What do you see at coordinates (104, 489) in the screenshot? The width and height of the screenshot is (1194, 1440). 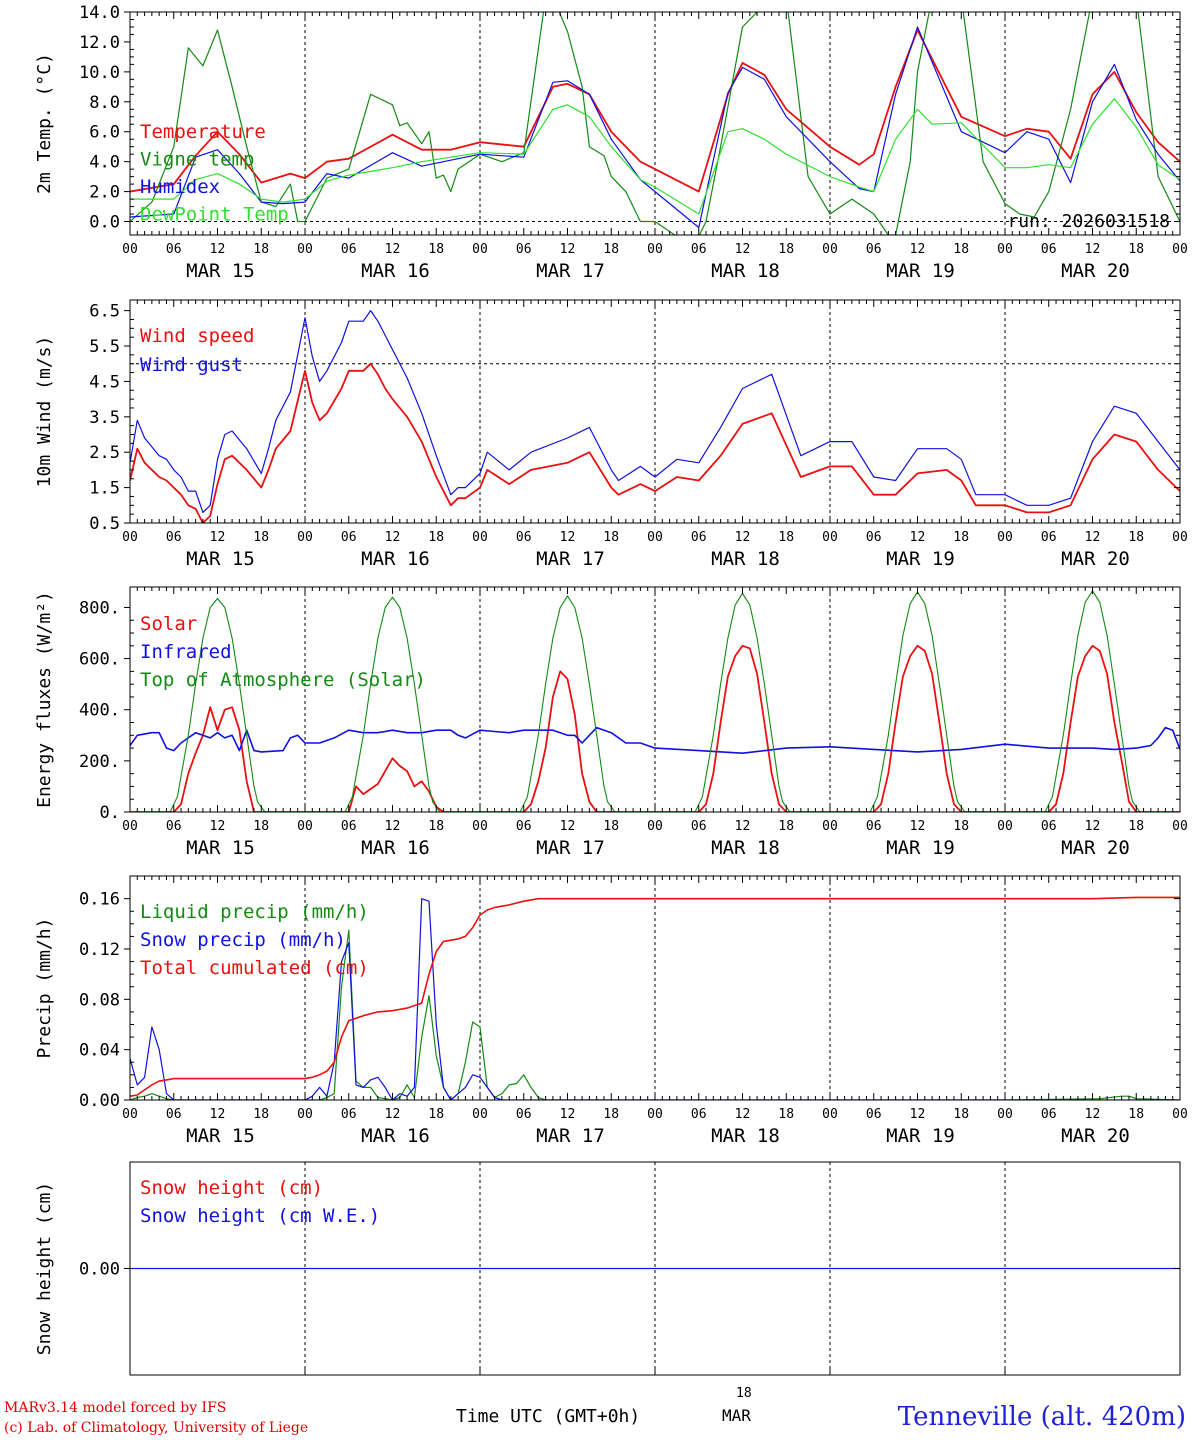 I see `y-tick-label: 1.5` at bounding box center [104, 489].